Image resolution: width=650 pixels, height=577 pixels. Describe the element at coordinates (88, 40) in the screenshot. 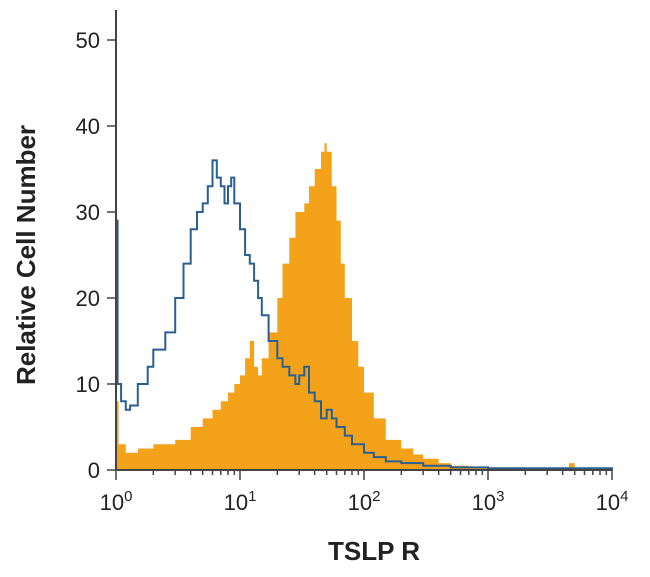

I see `y-tick-label: 50` at that location.